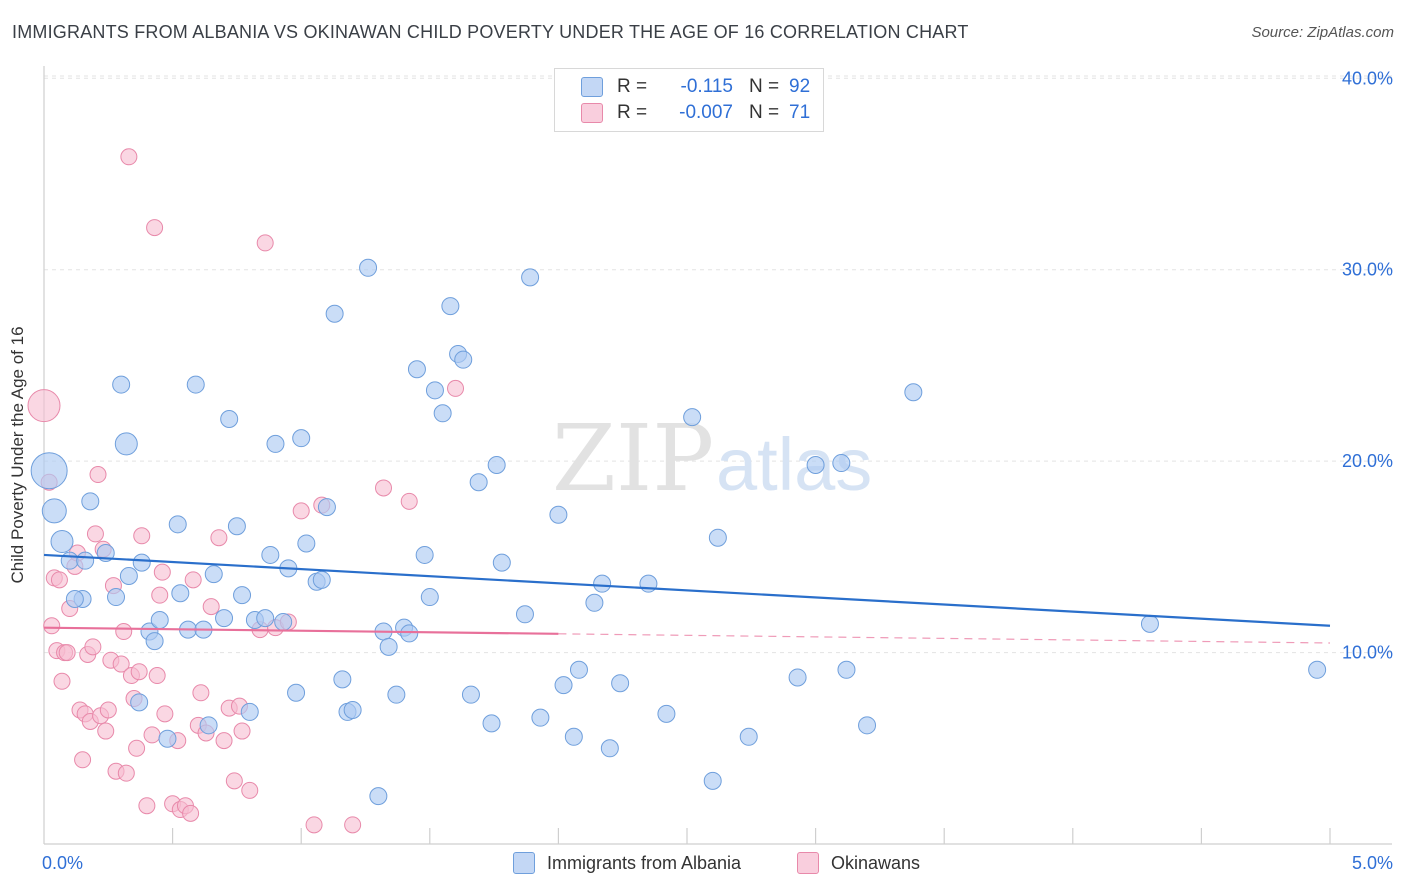 The width and height of the screenshot is (1406, 892). What do you see at coordinates (800, 86) in the screenshot?
I see `n-value: 92` at bounding box center [800, 86].